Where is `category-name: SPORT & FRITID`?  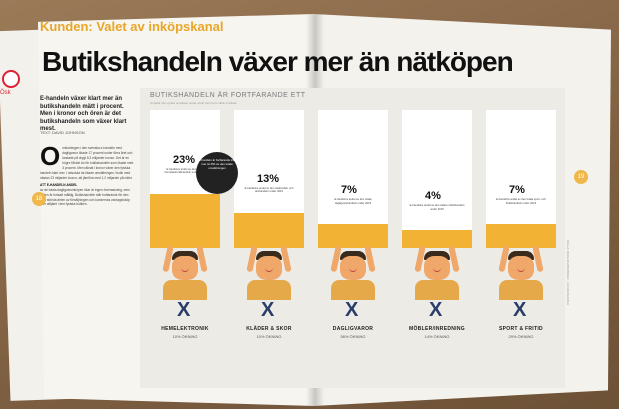
category-name: SPORT & FRITID is located at coordinates (521, 329).